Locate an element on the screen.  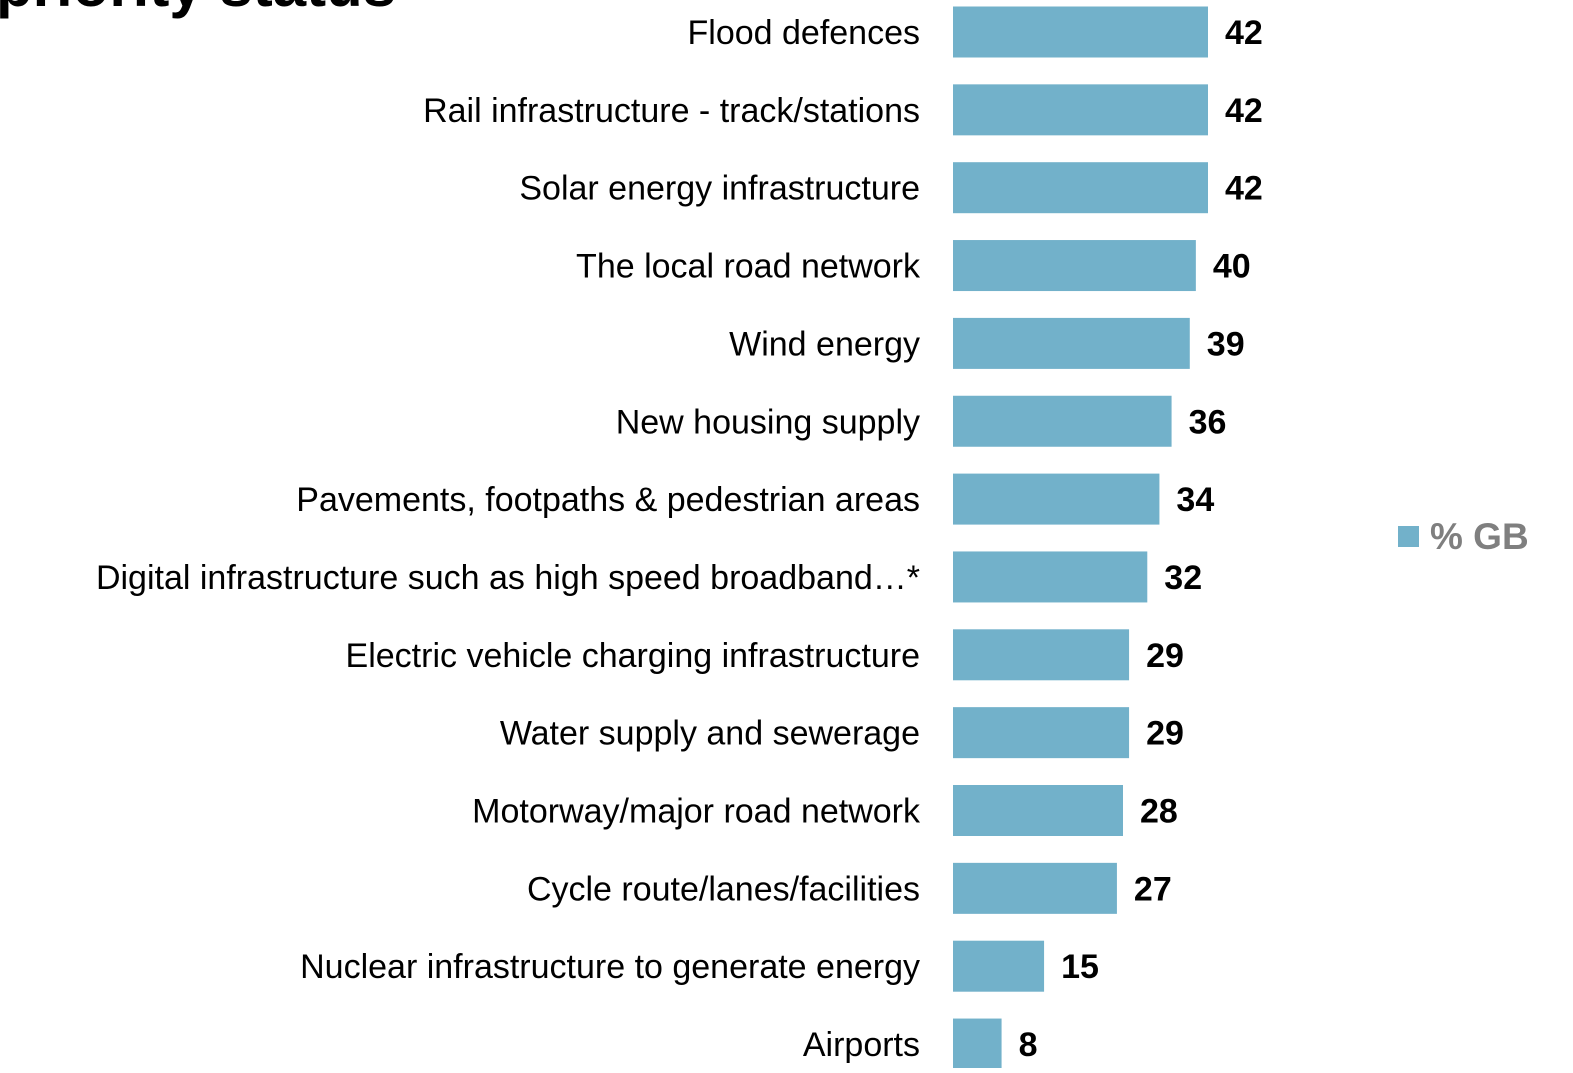
category-label: Motorway/major road network is located at coordinates (696, 812).